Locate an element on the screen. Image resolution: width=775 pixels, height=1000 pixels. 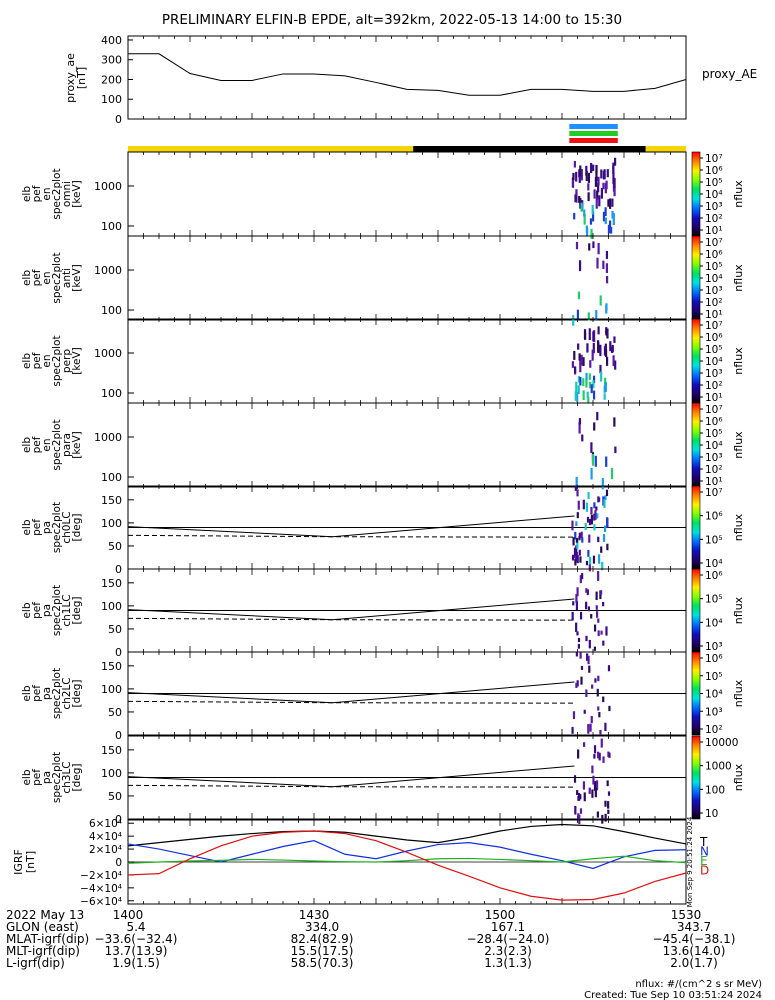
igrf-y-tick-label: 6×10⁴ is located at coordinates (105, 824).